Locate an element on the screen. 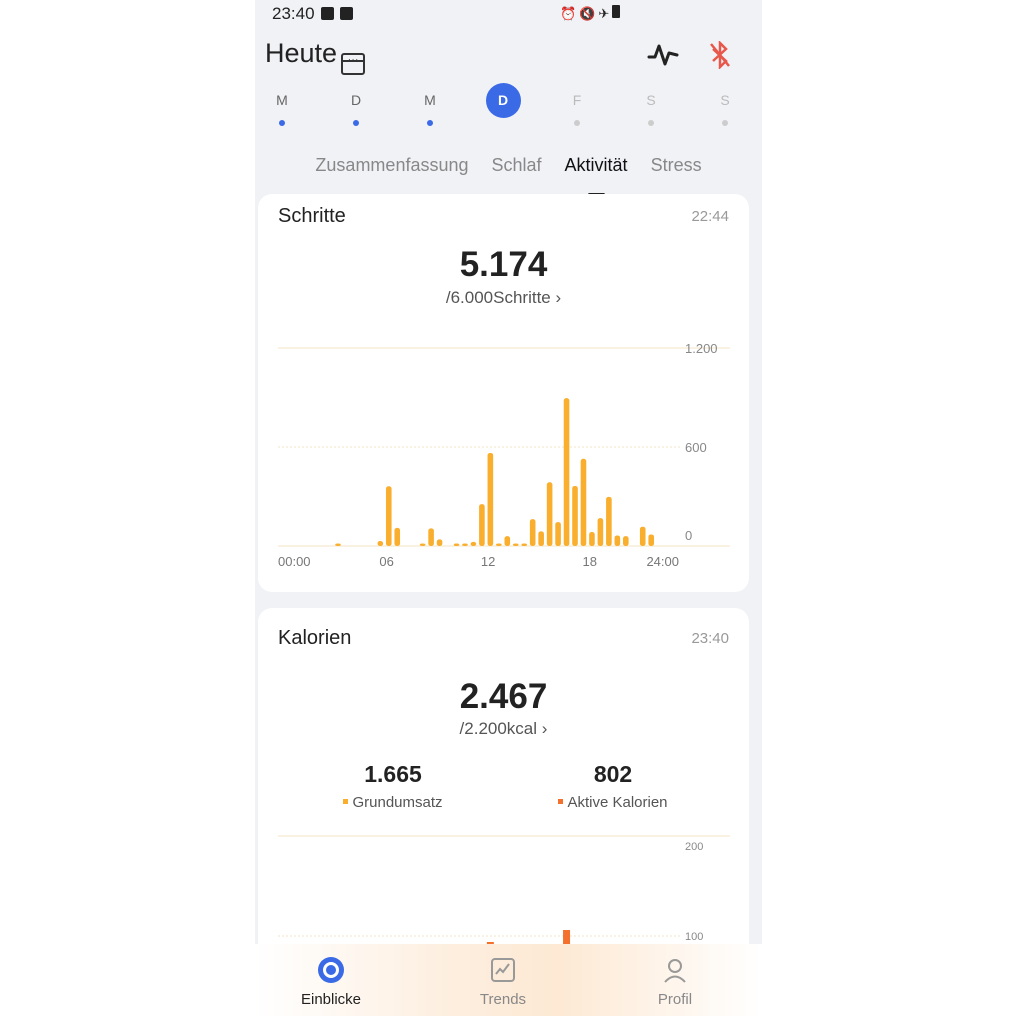  profile-icon is located at coordinates (675, 971).